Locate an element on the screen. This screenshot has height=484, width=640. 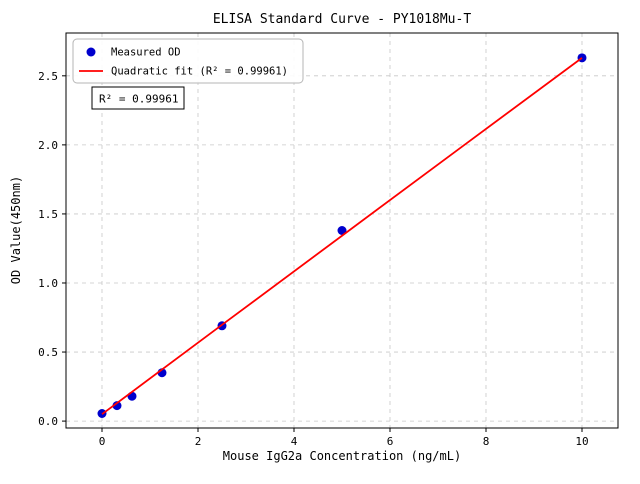
x-tick-label: 4 is located at coordinates (294, 441).